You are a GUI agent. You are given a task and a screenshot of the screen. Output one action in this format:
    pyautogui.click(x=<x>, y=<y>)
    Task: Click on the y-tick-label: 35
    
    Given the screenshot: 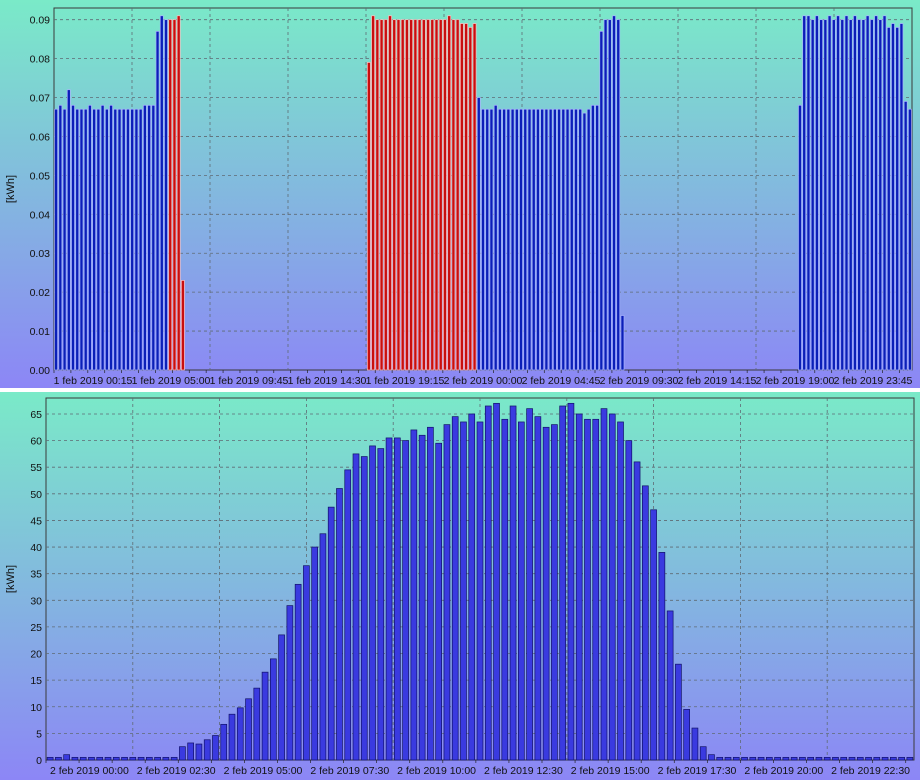 What is the action you would take?
    pyautogui.click(x=36, y=575)
    